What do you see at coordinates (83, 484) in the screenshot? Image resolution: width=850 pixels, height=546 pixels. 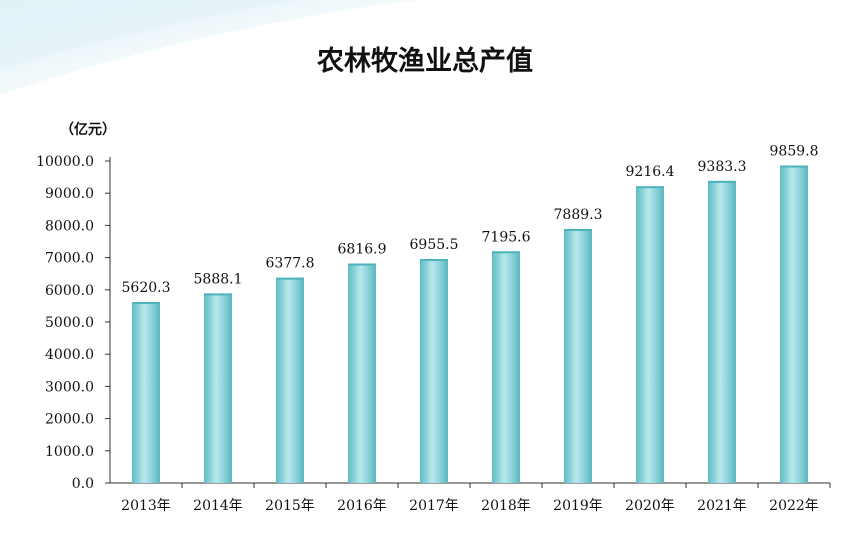 I see `y-tick-label: 0.0` at bounding box center [83, 484].